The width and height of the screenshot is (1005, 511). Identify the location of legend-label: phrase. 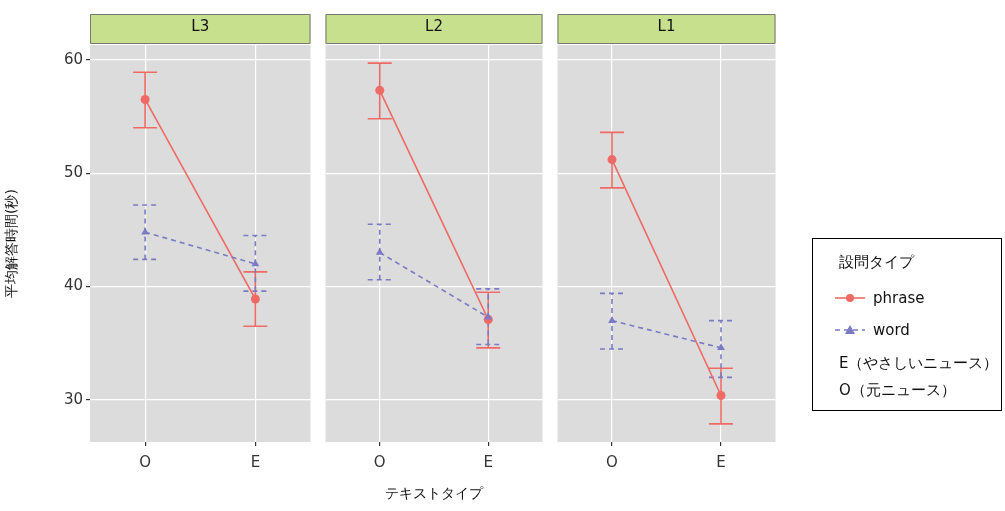
(899, 298).